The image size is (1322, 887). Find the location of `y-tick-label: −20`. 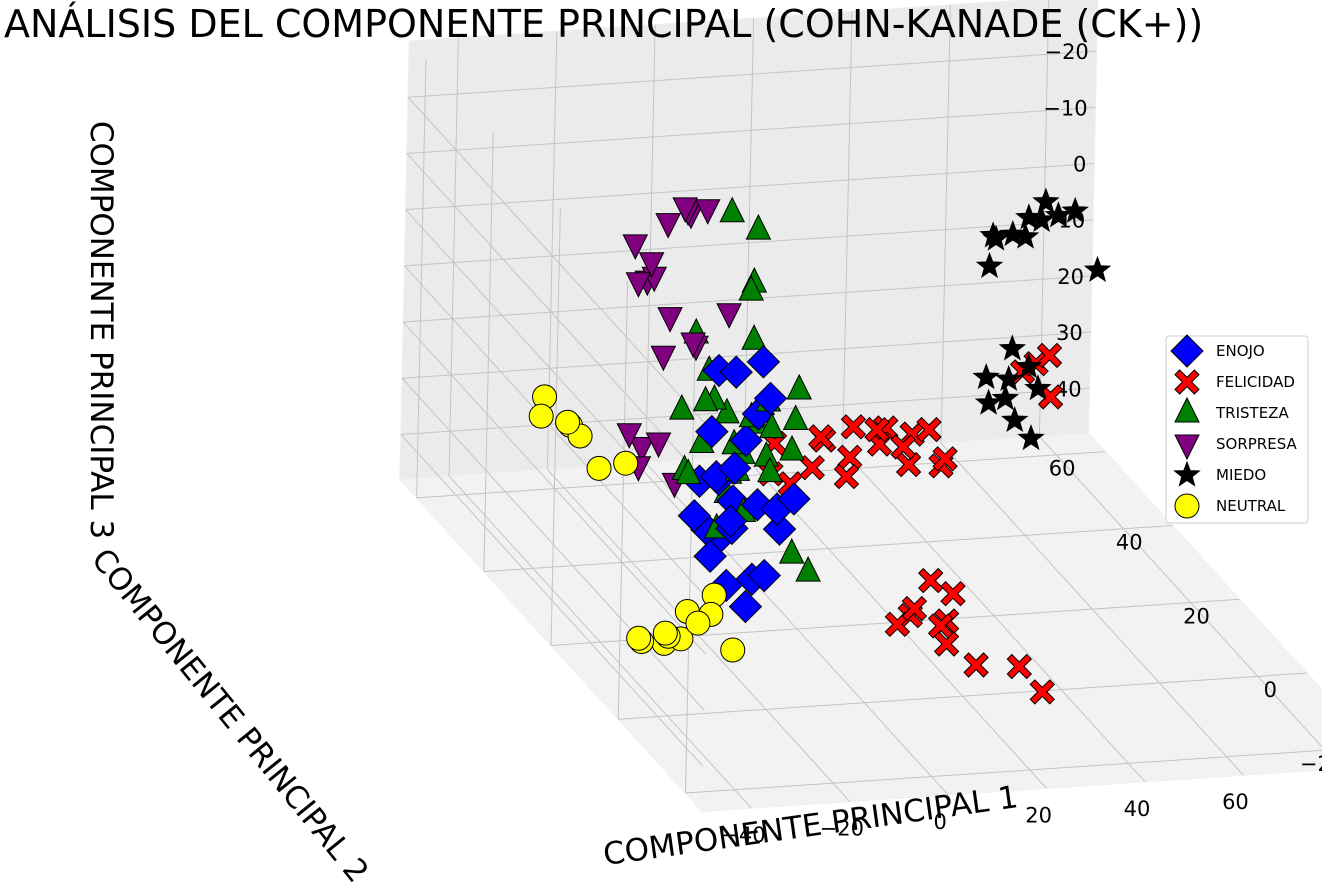

y-tick-label: −20 is located at coordinates (1311, 764).